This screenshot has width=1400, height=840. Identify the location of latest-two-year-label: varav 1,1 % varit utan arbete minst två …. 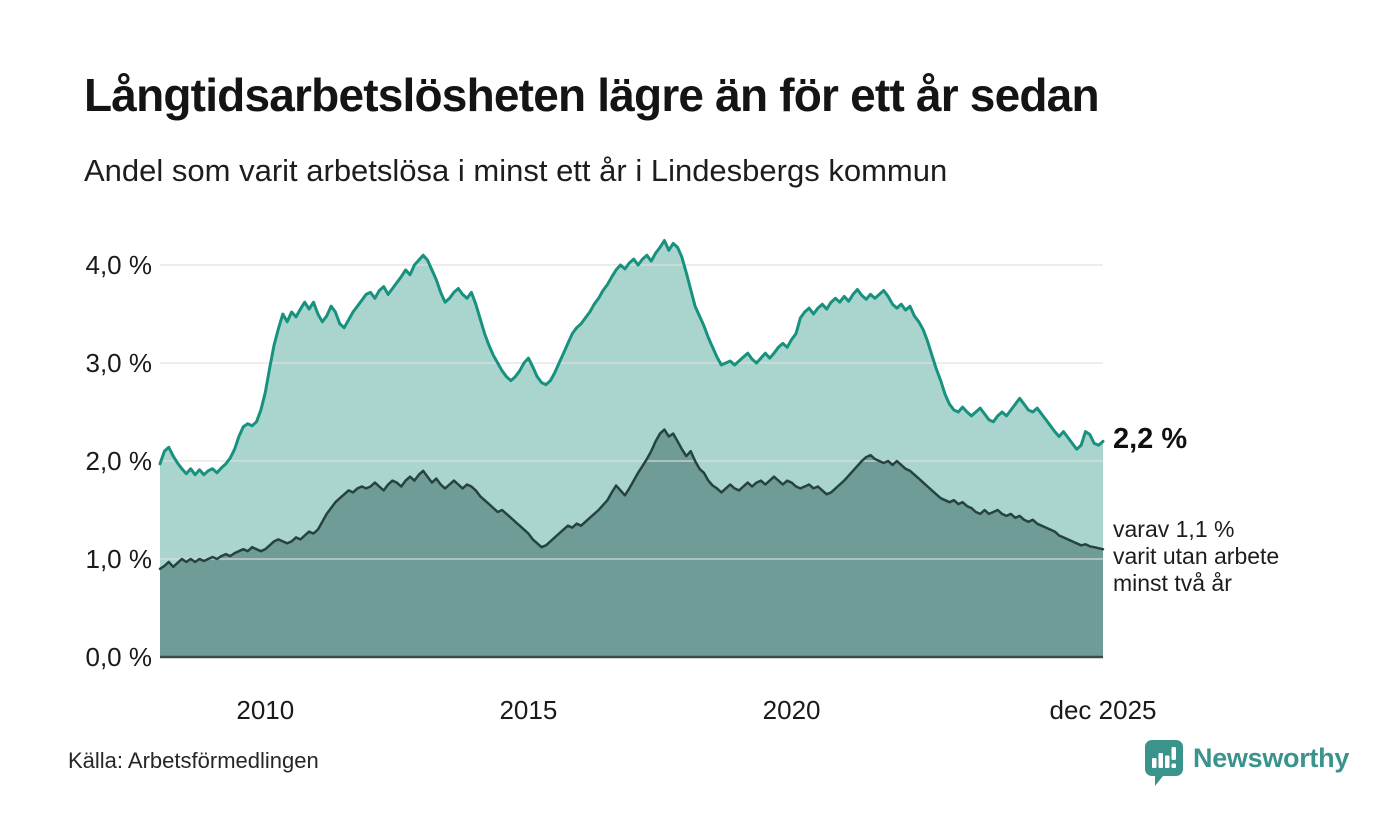
(1196, 556).